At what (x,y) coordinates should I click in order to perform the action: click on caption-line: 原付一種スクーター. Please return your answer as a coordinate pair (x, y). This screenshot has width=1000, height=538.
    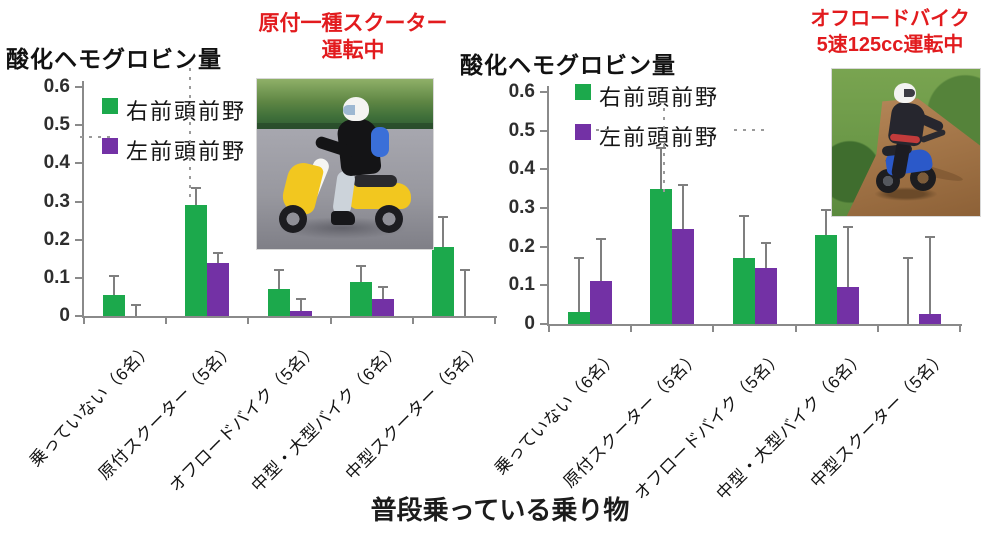
    Looking at the image, I should click on (353, 23).